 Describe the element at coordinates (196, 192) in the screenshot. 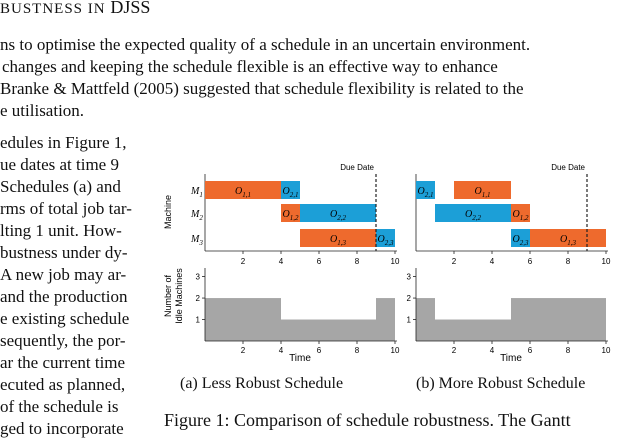

I see `machine-label: M1` at that location.